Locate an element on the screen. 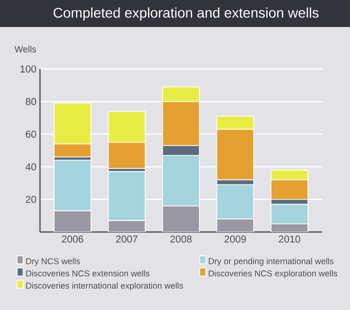  legend-label: Dry NCS wells is located at coordinates (53, 262).